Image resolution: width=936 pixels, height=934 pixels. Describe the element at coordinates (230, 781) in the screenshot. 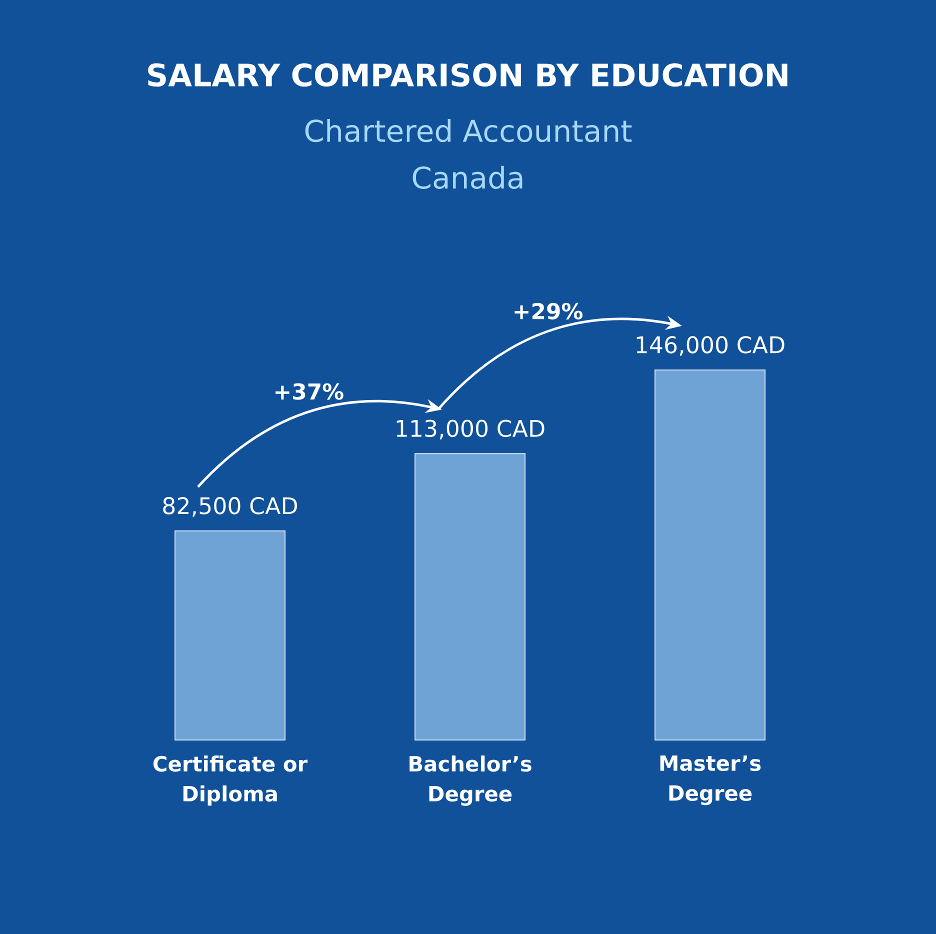

I see `x-tick-label: Certificate or Diploma` at that location.